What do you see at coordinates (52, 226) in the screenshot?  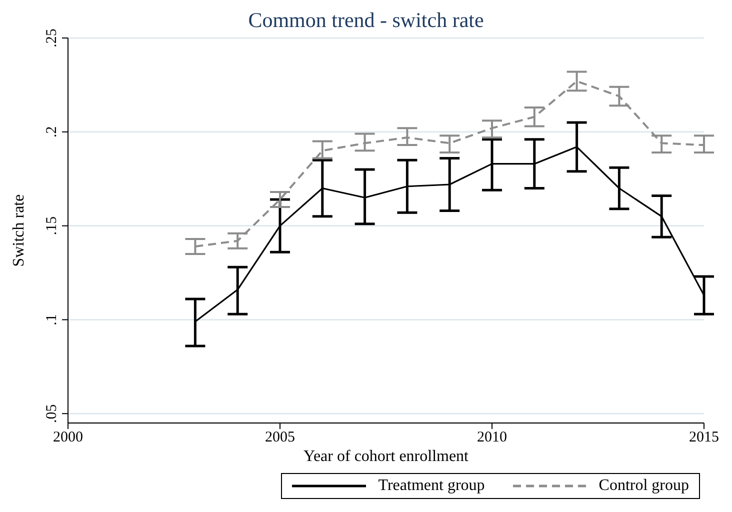 I see `y-tick-label: .15` at bounding box center [52, 226].